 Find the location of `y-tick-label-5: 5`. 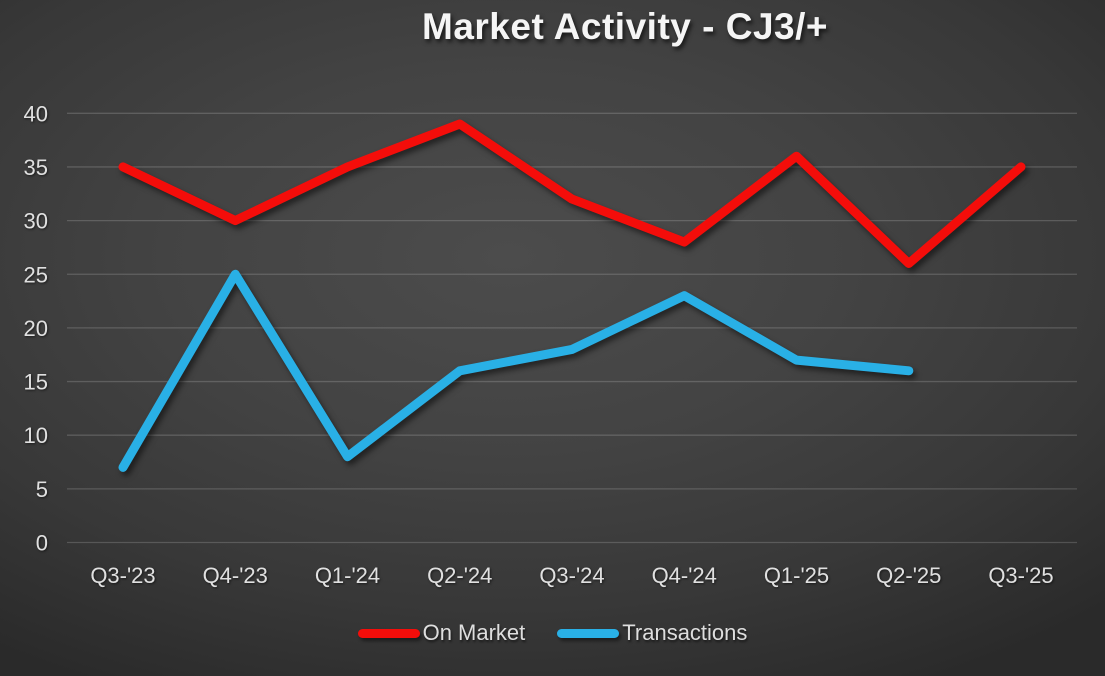

y-tick-label-5: 5 is located at coordinates (42, 489).